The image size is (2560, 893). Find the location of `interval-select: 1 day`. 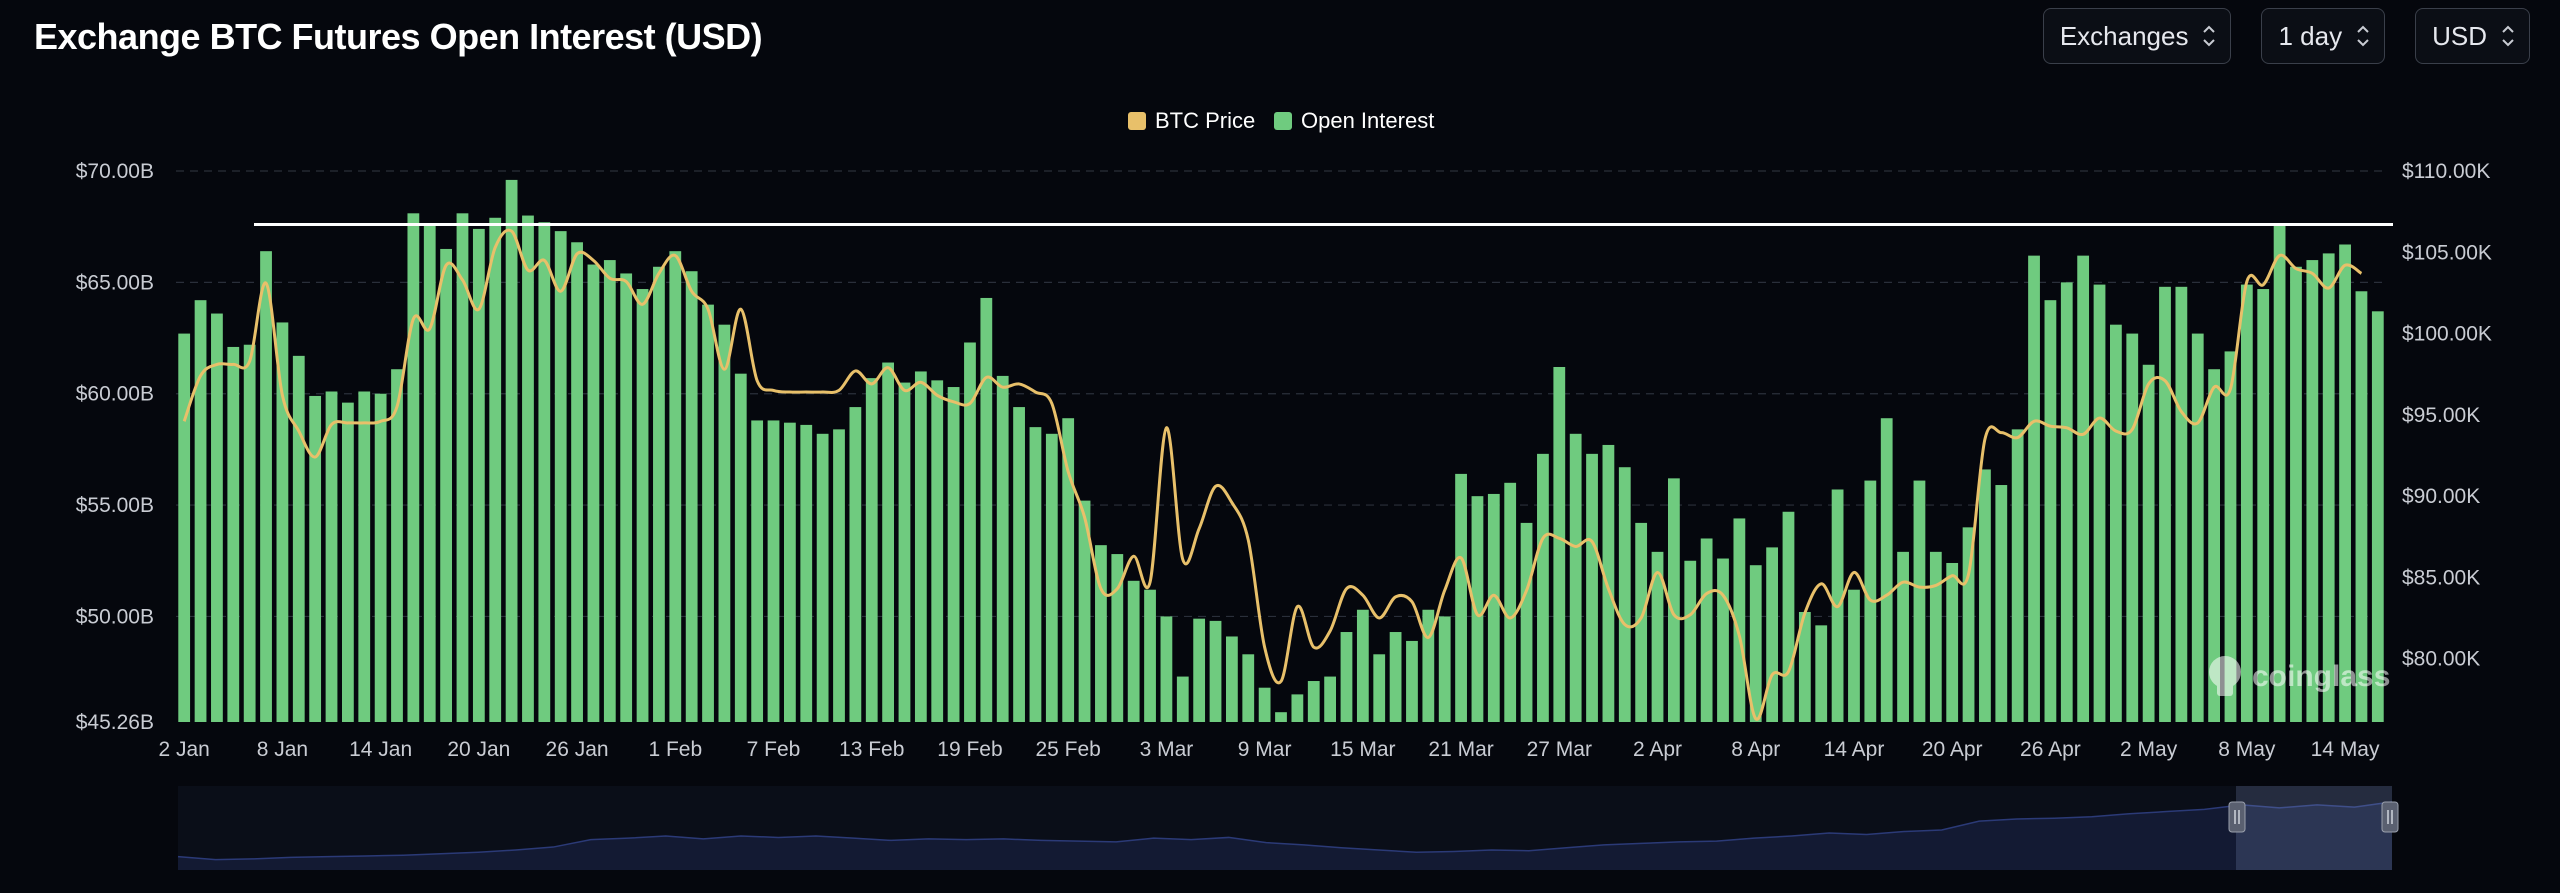

interval-select: 1 day is located at coordinates (2323, 36).